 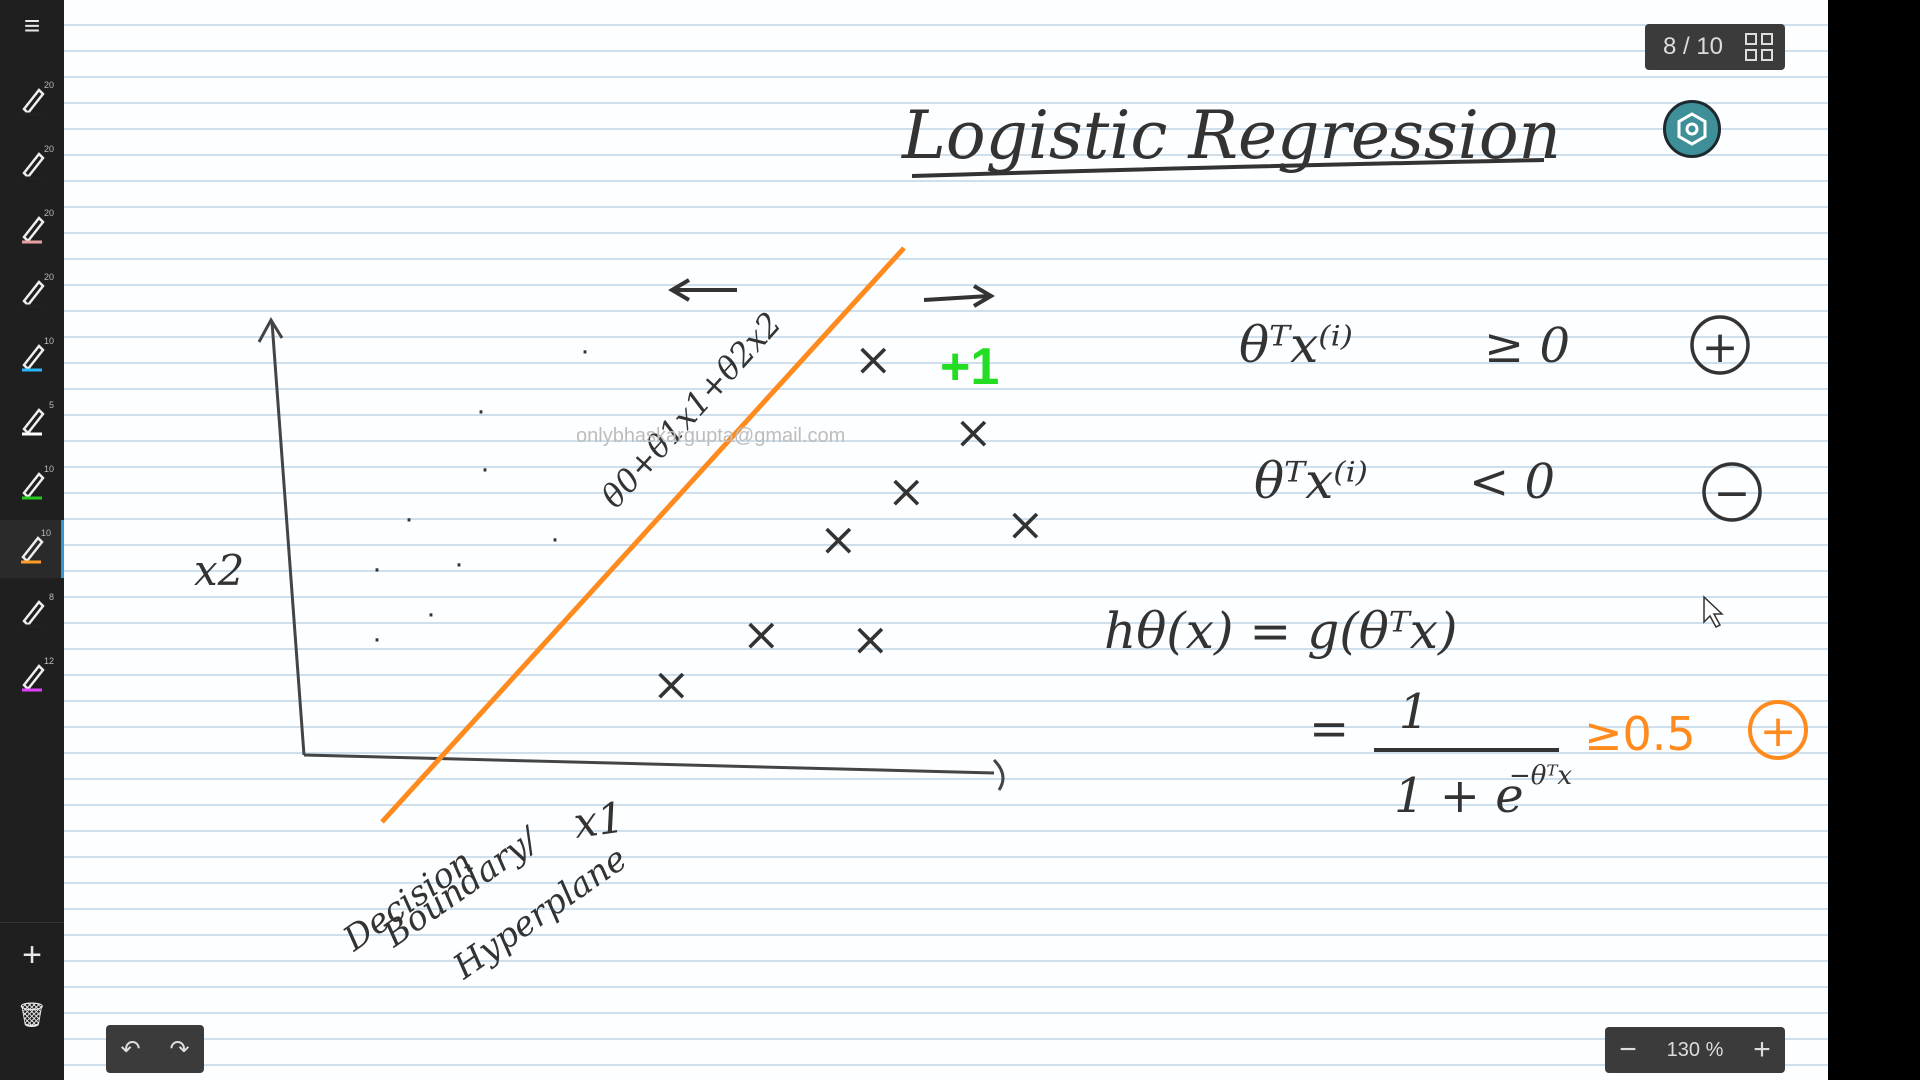 What do you see at coordinates (51, 597) in the screenshot?
I see `pen-size: 8` at bounding box center [51, 597].